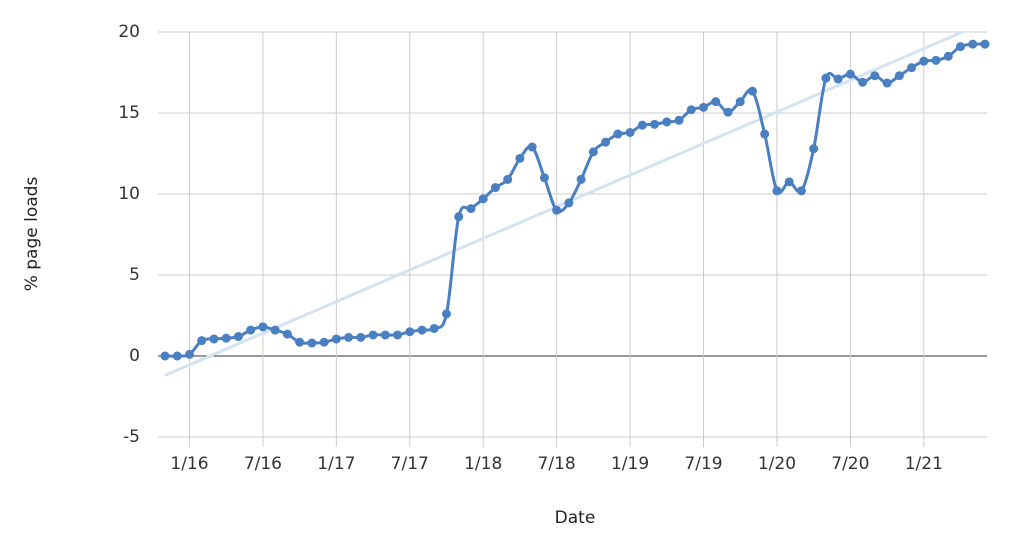  What do you see at coordinates (336, 464) in the screenshot?
I see `x-tick-label: 1/17` at bounding box center [336, 464].